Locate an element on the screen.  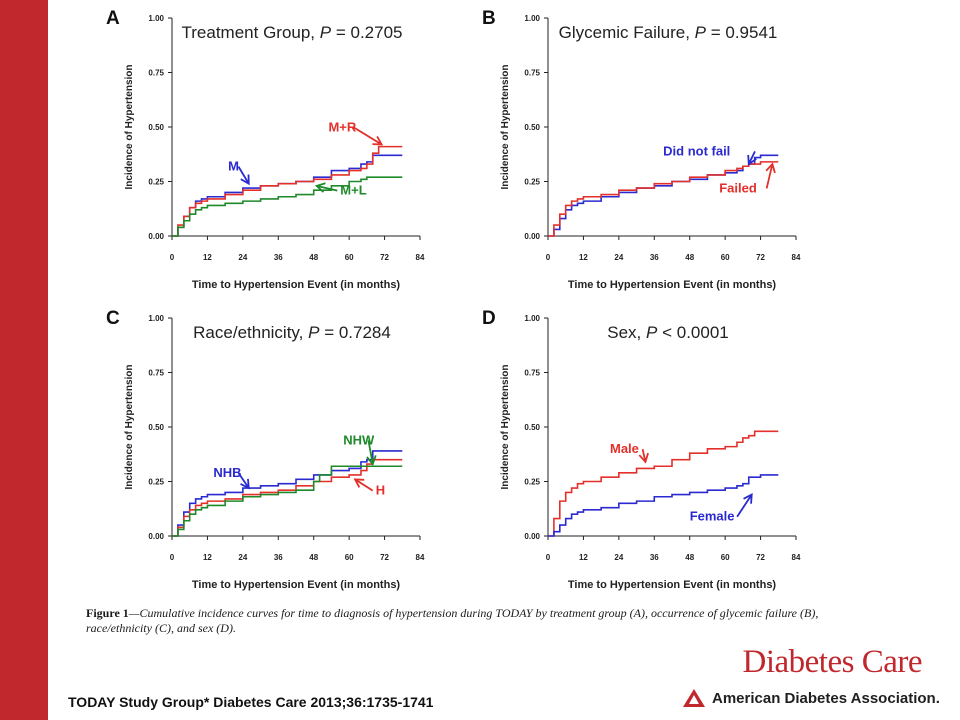
panel-title-part: Treatment Group, is located at coordinates (251, 32).